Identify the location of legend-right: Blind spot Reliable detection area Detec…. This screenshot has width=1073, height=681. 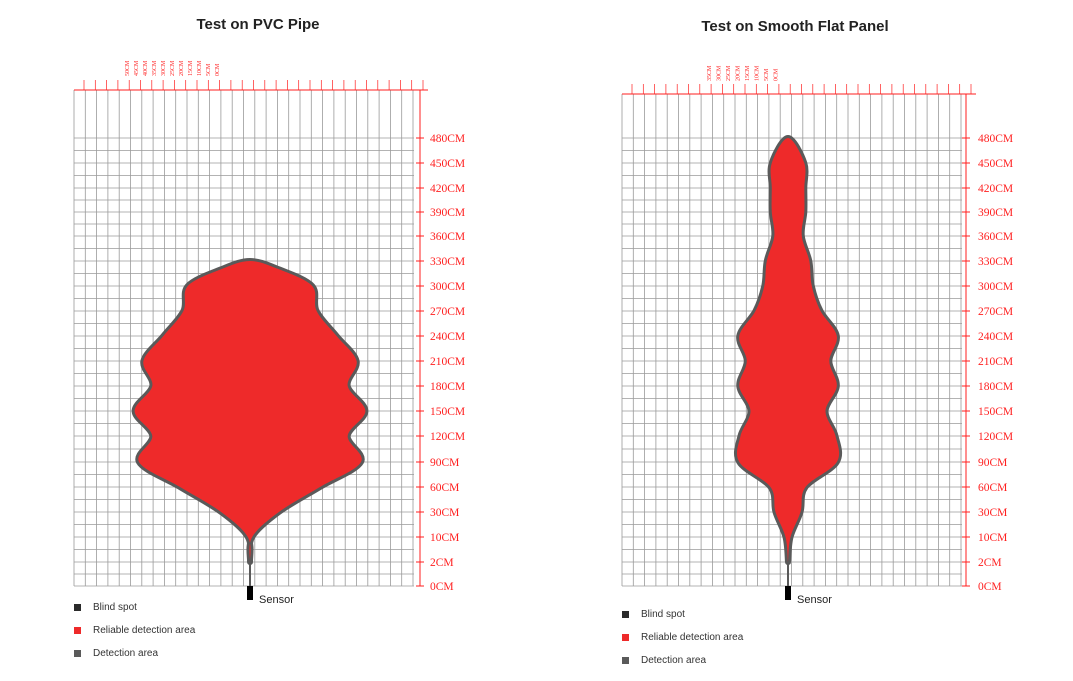
(722, 644).